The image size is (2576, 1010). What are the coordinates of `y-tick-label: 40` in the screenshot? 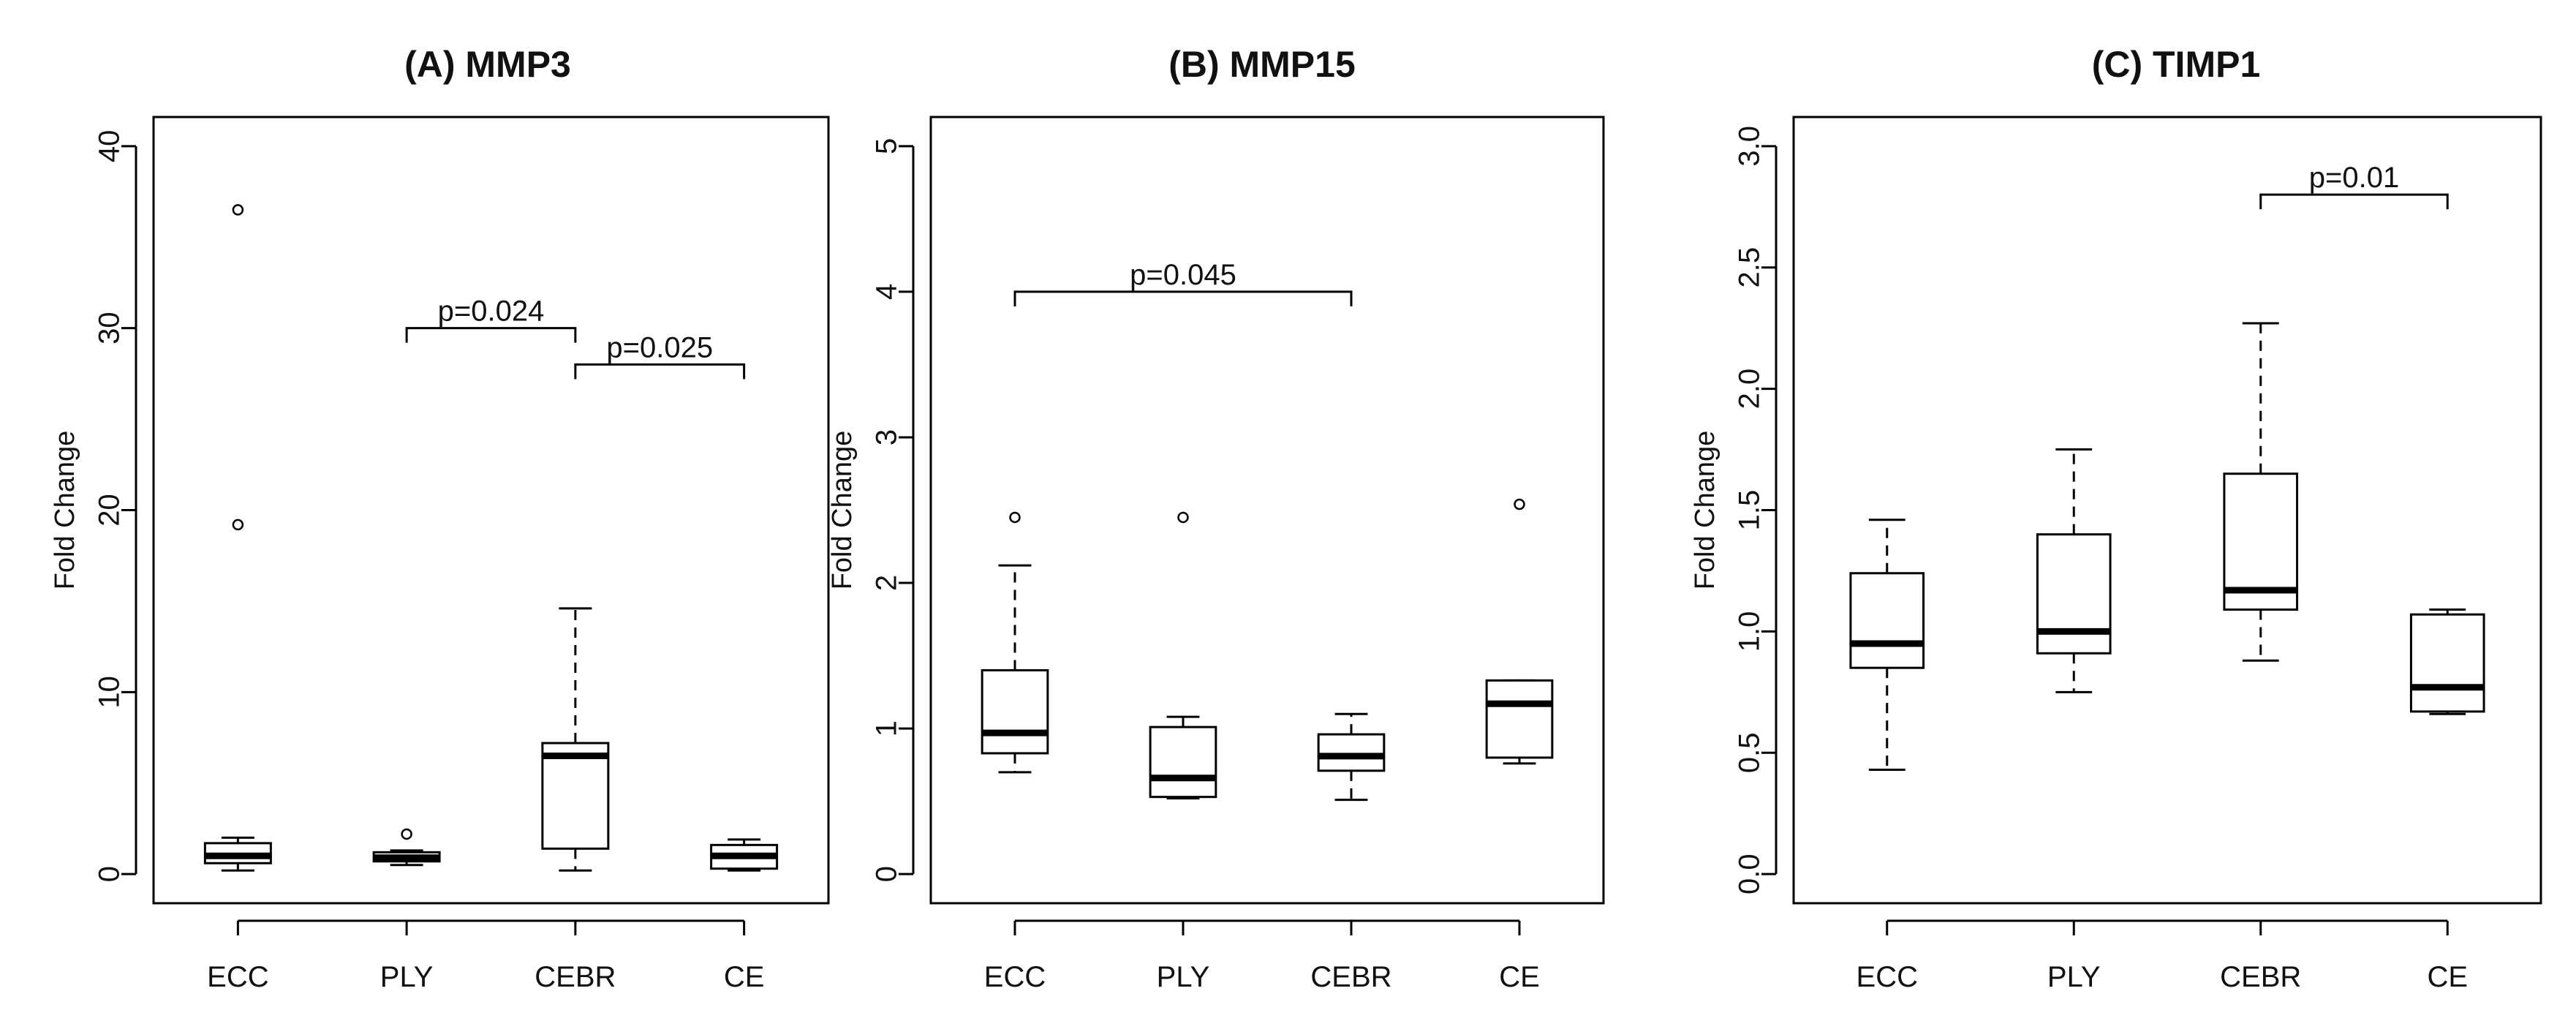 It's located at (110, 147).